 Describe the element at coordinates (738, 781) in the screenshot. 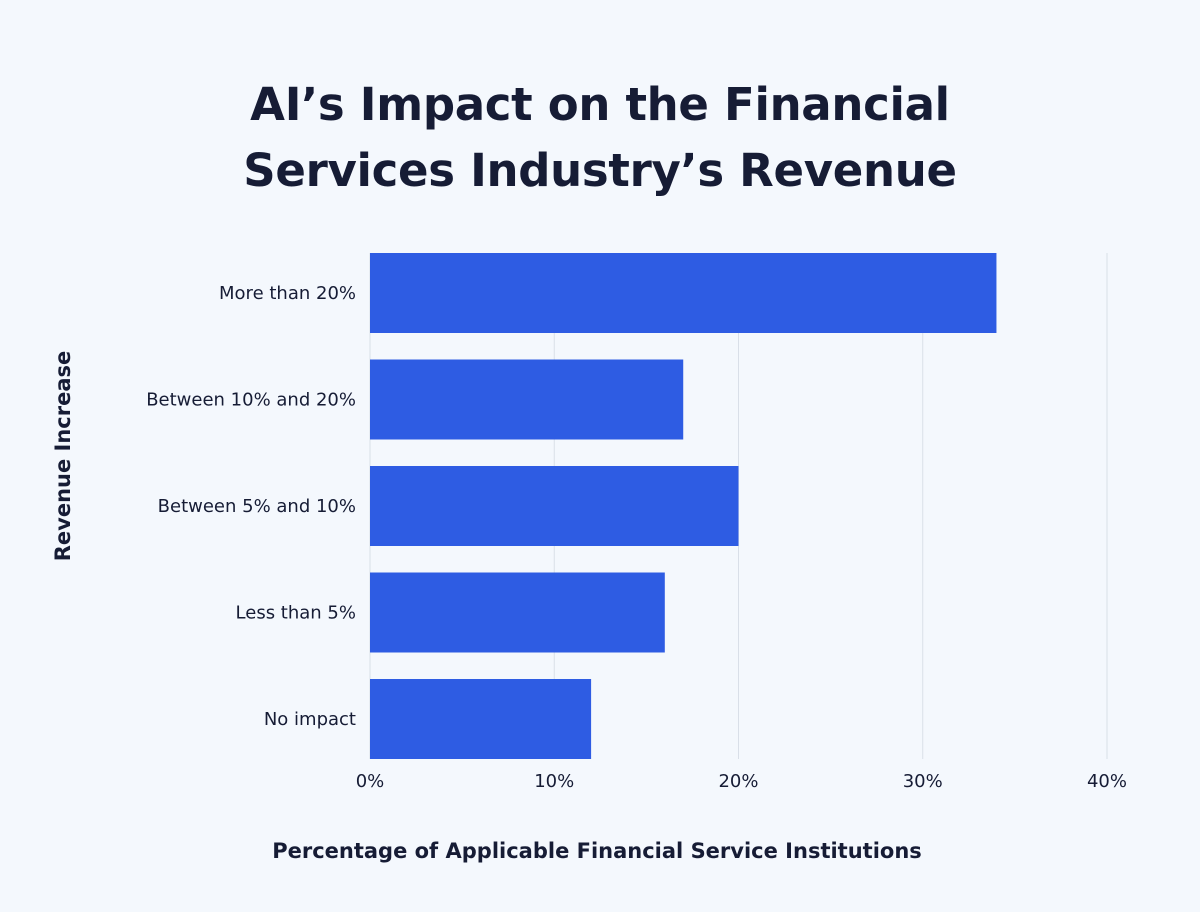

I see `x-tick-label-20: 20%` at that location.